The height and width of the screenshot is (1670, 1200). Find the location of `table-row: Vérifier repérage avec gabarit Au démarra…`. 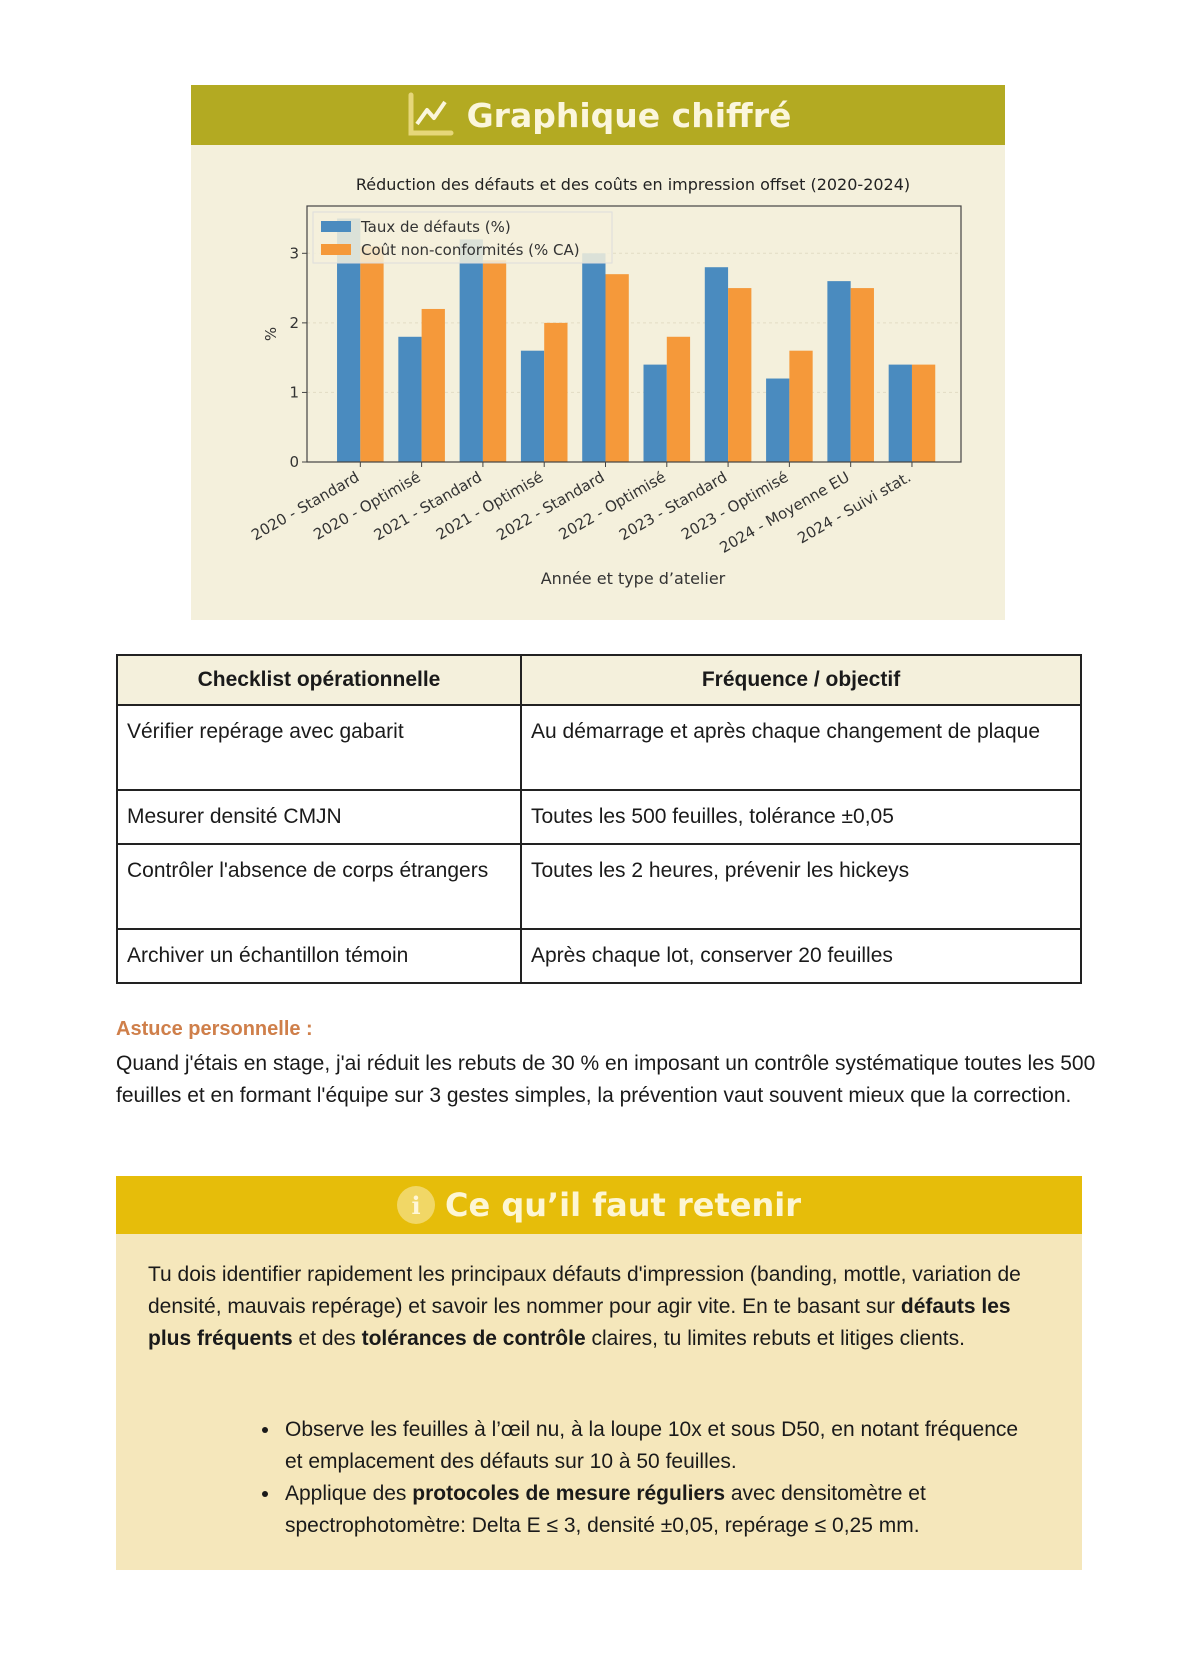

table-row: Vérifier repérage avec gabarit Au démarra… is located at coordinates (599, 747).